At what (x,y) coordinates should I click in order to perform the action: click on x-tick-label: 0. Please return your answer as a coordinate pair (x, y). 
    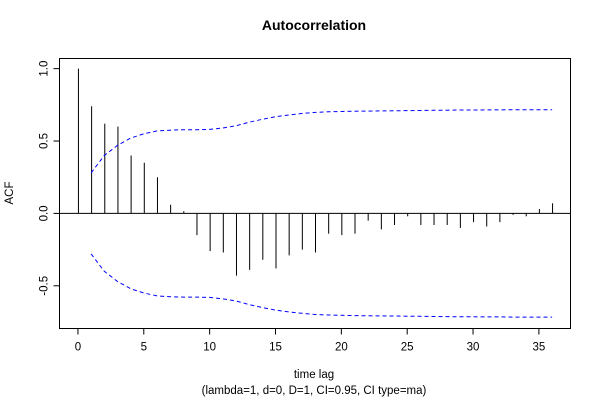
    Looking at the image, I should click on (78, 348).